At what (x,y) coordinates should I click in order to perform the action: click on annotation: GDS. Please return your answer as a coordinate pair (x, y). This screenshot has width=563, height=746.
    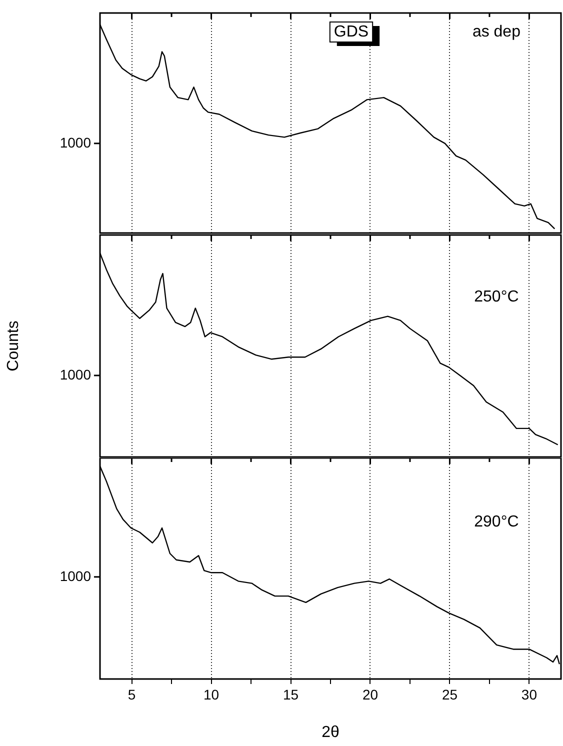
    Looking at the image, I should click on (351, 31).